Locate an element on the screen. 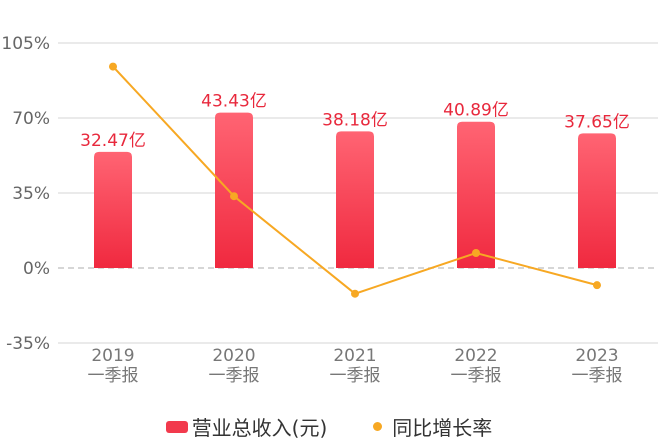  bar-swatch-icon is located at coordinates (176, 426).